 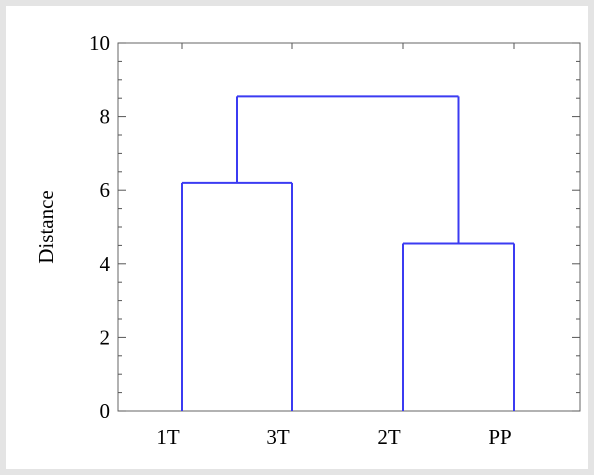 What do you see at coordinates (105, 411) in the screenshot?
I see `y-tick-label: 0` at bounding box center [105, 411].